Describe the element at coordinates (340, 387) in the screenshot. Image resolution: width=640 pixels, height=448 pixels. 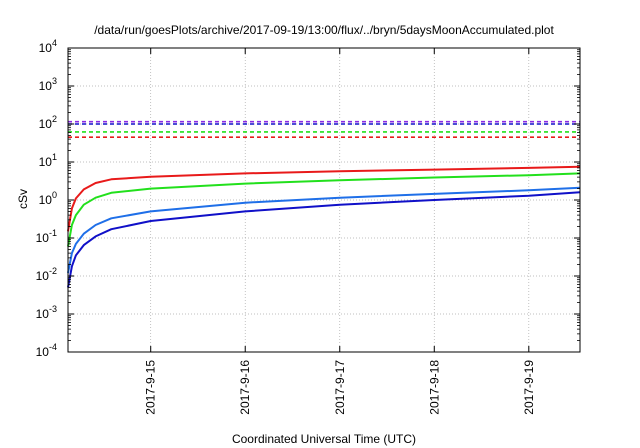
I see `x-tick-label: 2017-9-17` at that location.